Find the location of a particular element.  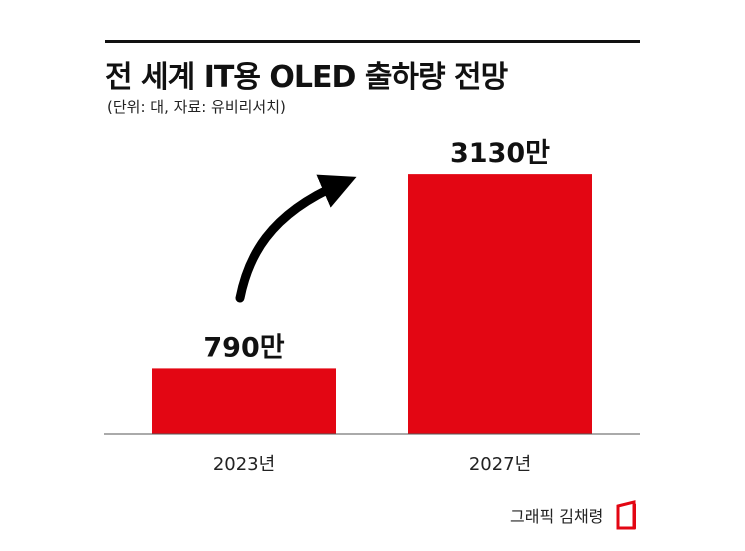

publisher-logo-icon is located at coordinates (626, 515).